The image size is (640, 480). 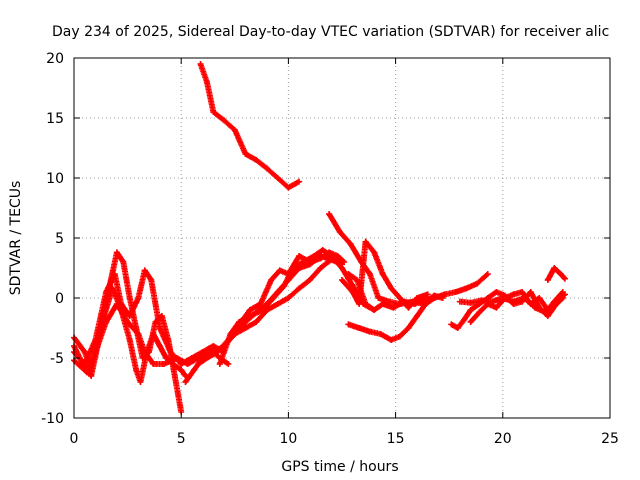 What do you see at coordinates (59, 239) in the screenshot?
I see `y-tick-label: 5` at bounding box center [59, 239].